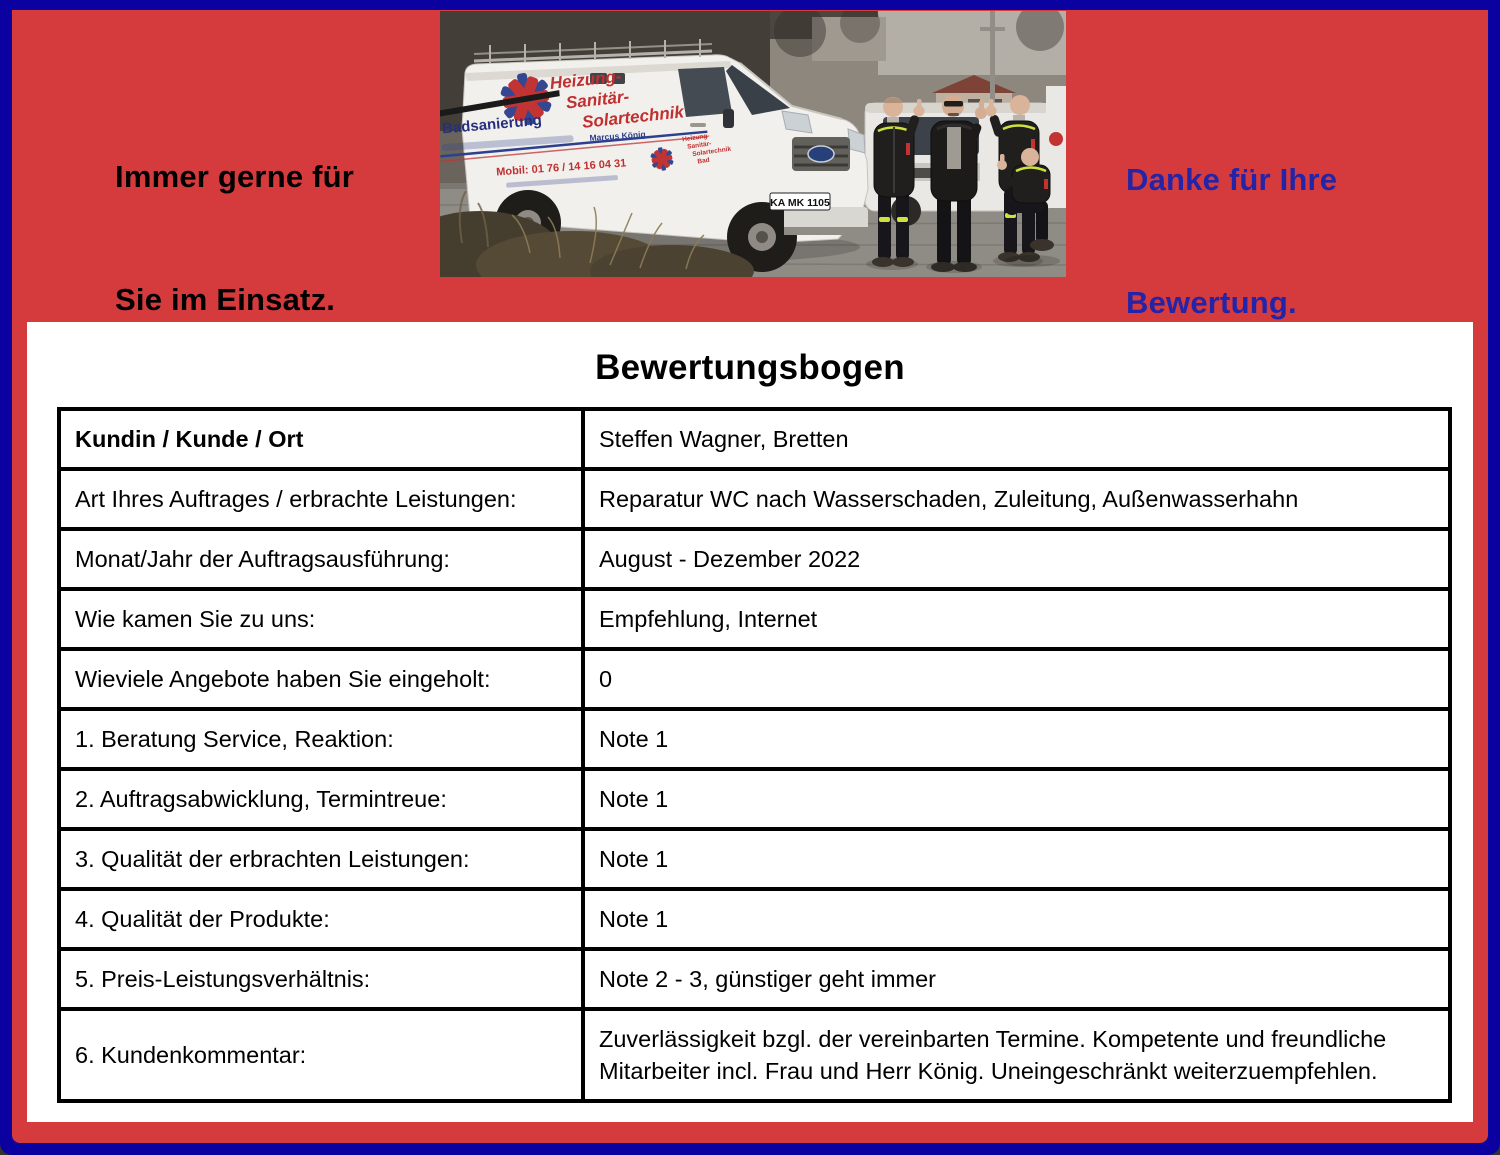  I want to click on svg-text: Sanitär-, so click(699, 145).